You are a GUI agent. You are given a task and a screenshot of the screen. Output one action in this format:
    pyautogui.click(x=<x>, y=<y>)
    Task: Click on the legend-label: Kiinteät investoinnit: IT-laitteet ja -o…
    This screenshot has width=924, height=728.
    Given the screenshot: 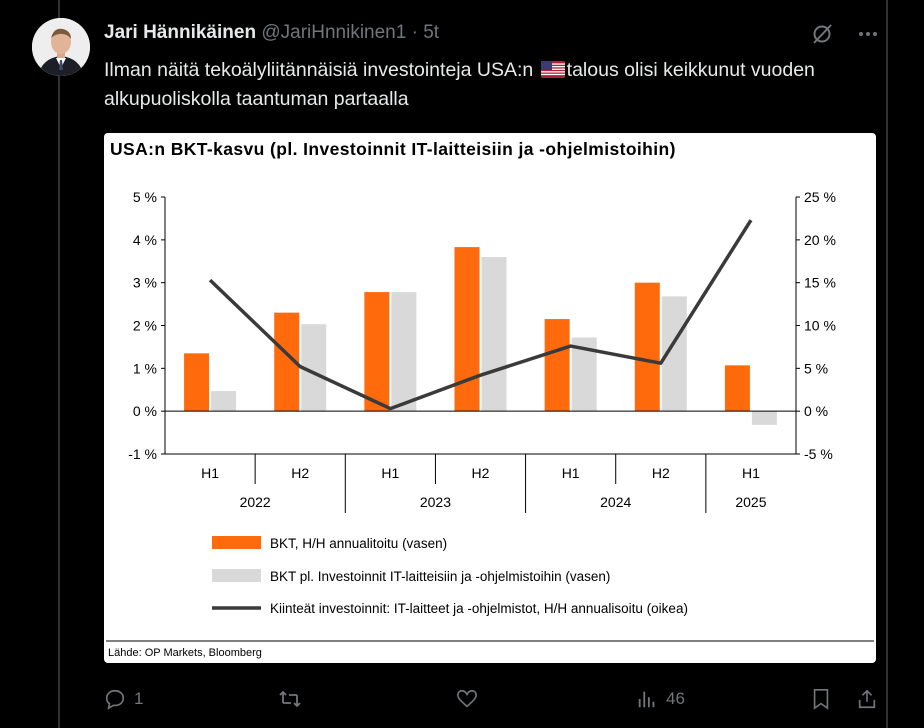 What is the action you would take?
    pyautogui.click(x=479, y=608)
    